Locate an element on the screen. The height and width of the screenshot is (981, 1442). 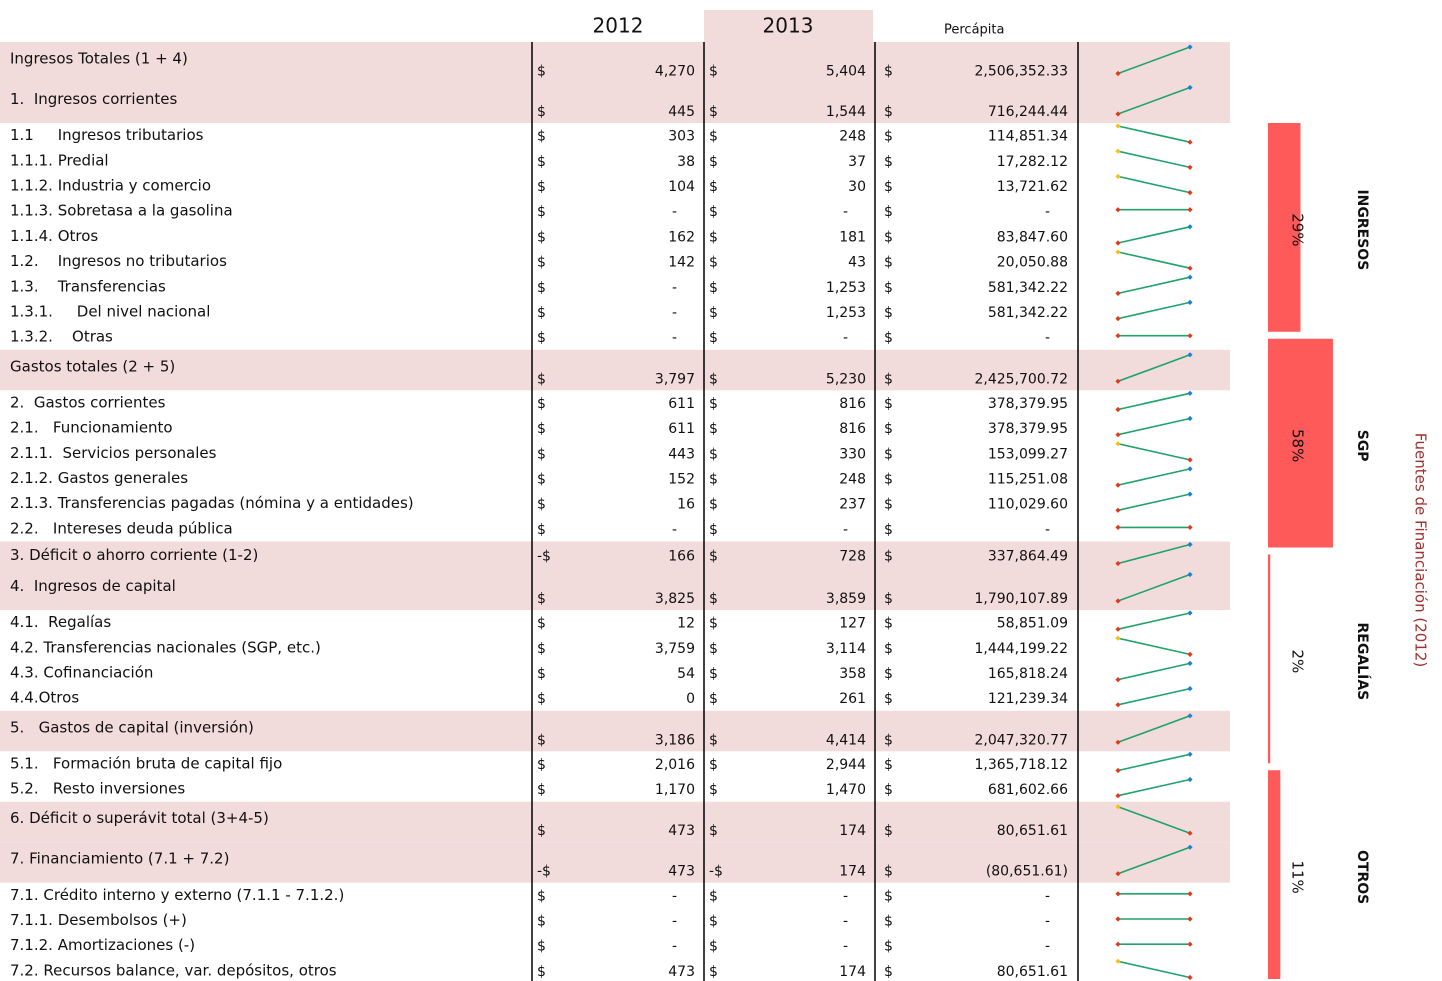
category-label: INGRESOS is located at coordinates (1362, 229).